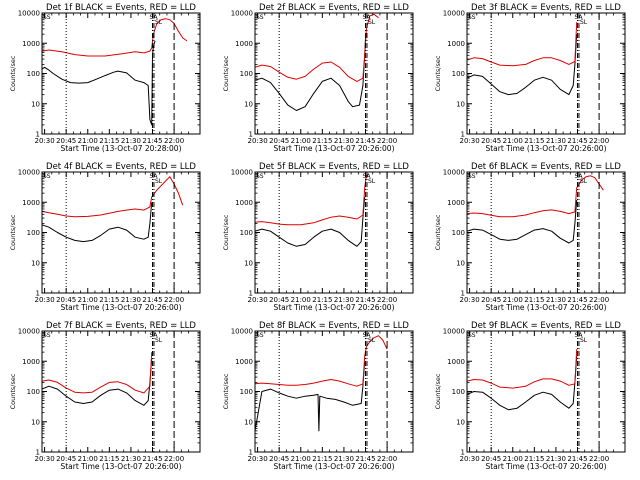 Image resolution: width=640 pixels, height=480 pixels. Describe the element at coordinates (546, 8) in the screenshot. I see `panel-title: Det 3f BLACK = Events, RED = LLD` at that location.